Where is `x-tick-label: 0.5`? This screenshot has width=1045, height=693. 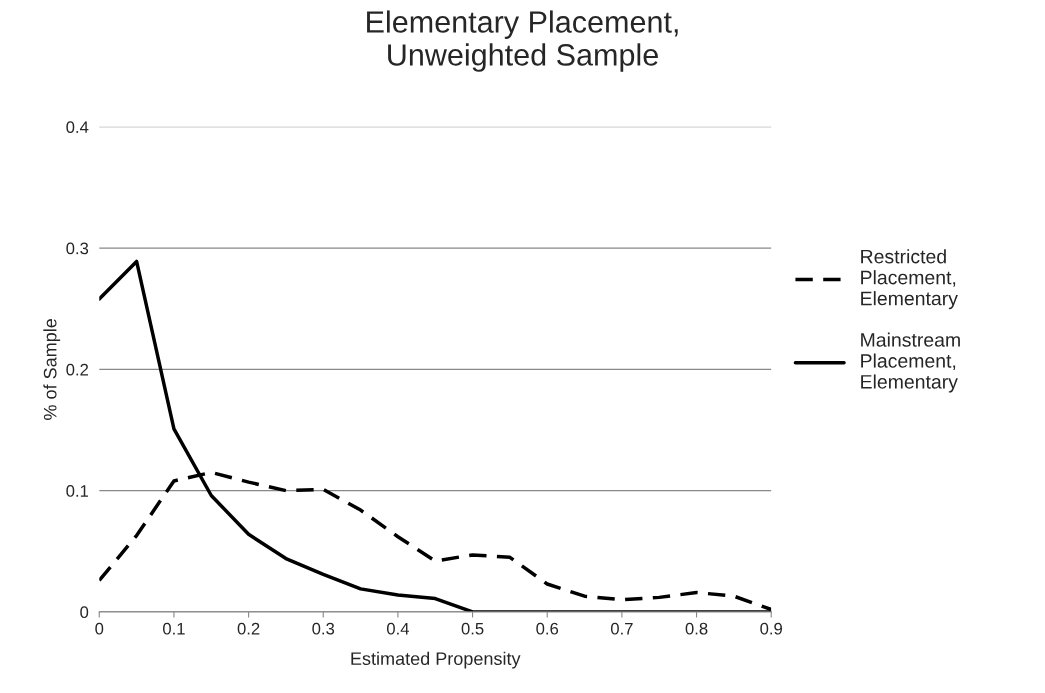
x-tick-label: 0.5 is located at coordinates (472, 628).